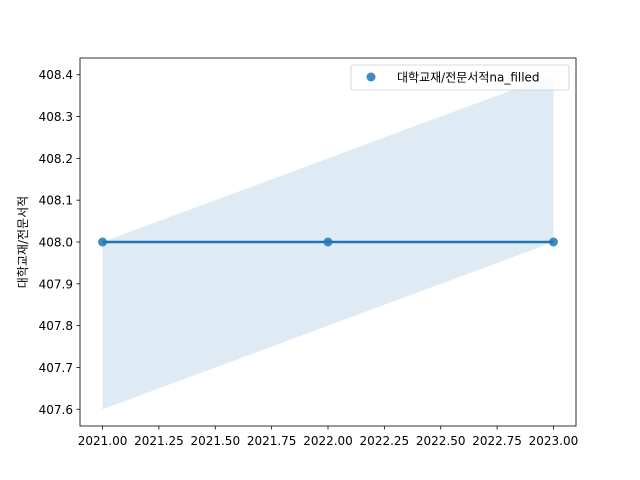 The width and height of the screenshot is (640, 480). What do you see at coordinates (56, 117) in the screenshot?
I see `y-tick-label: 408.3` at bounding box center [56, 117].